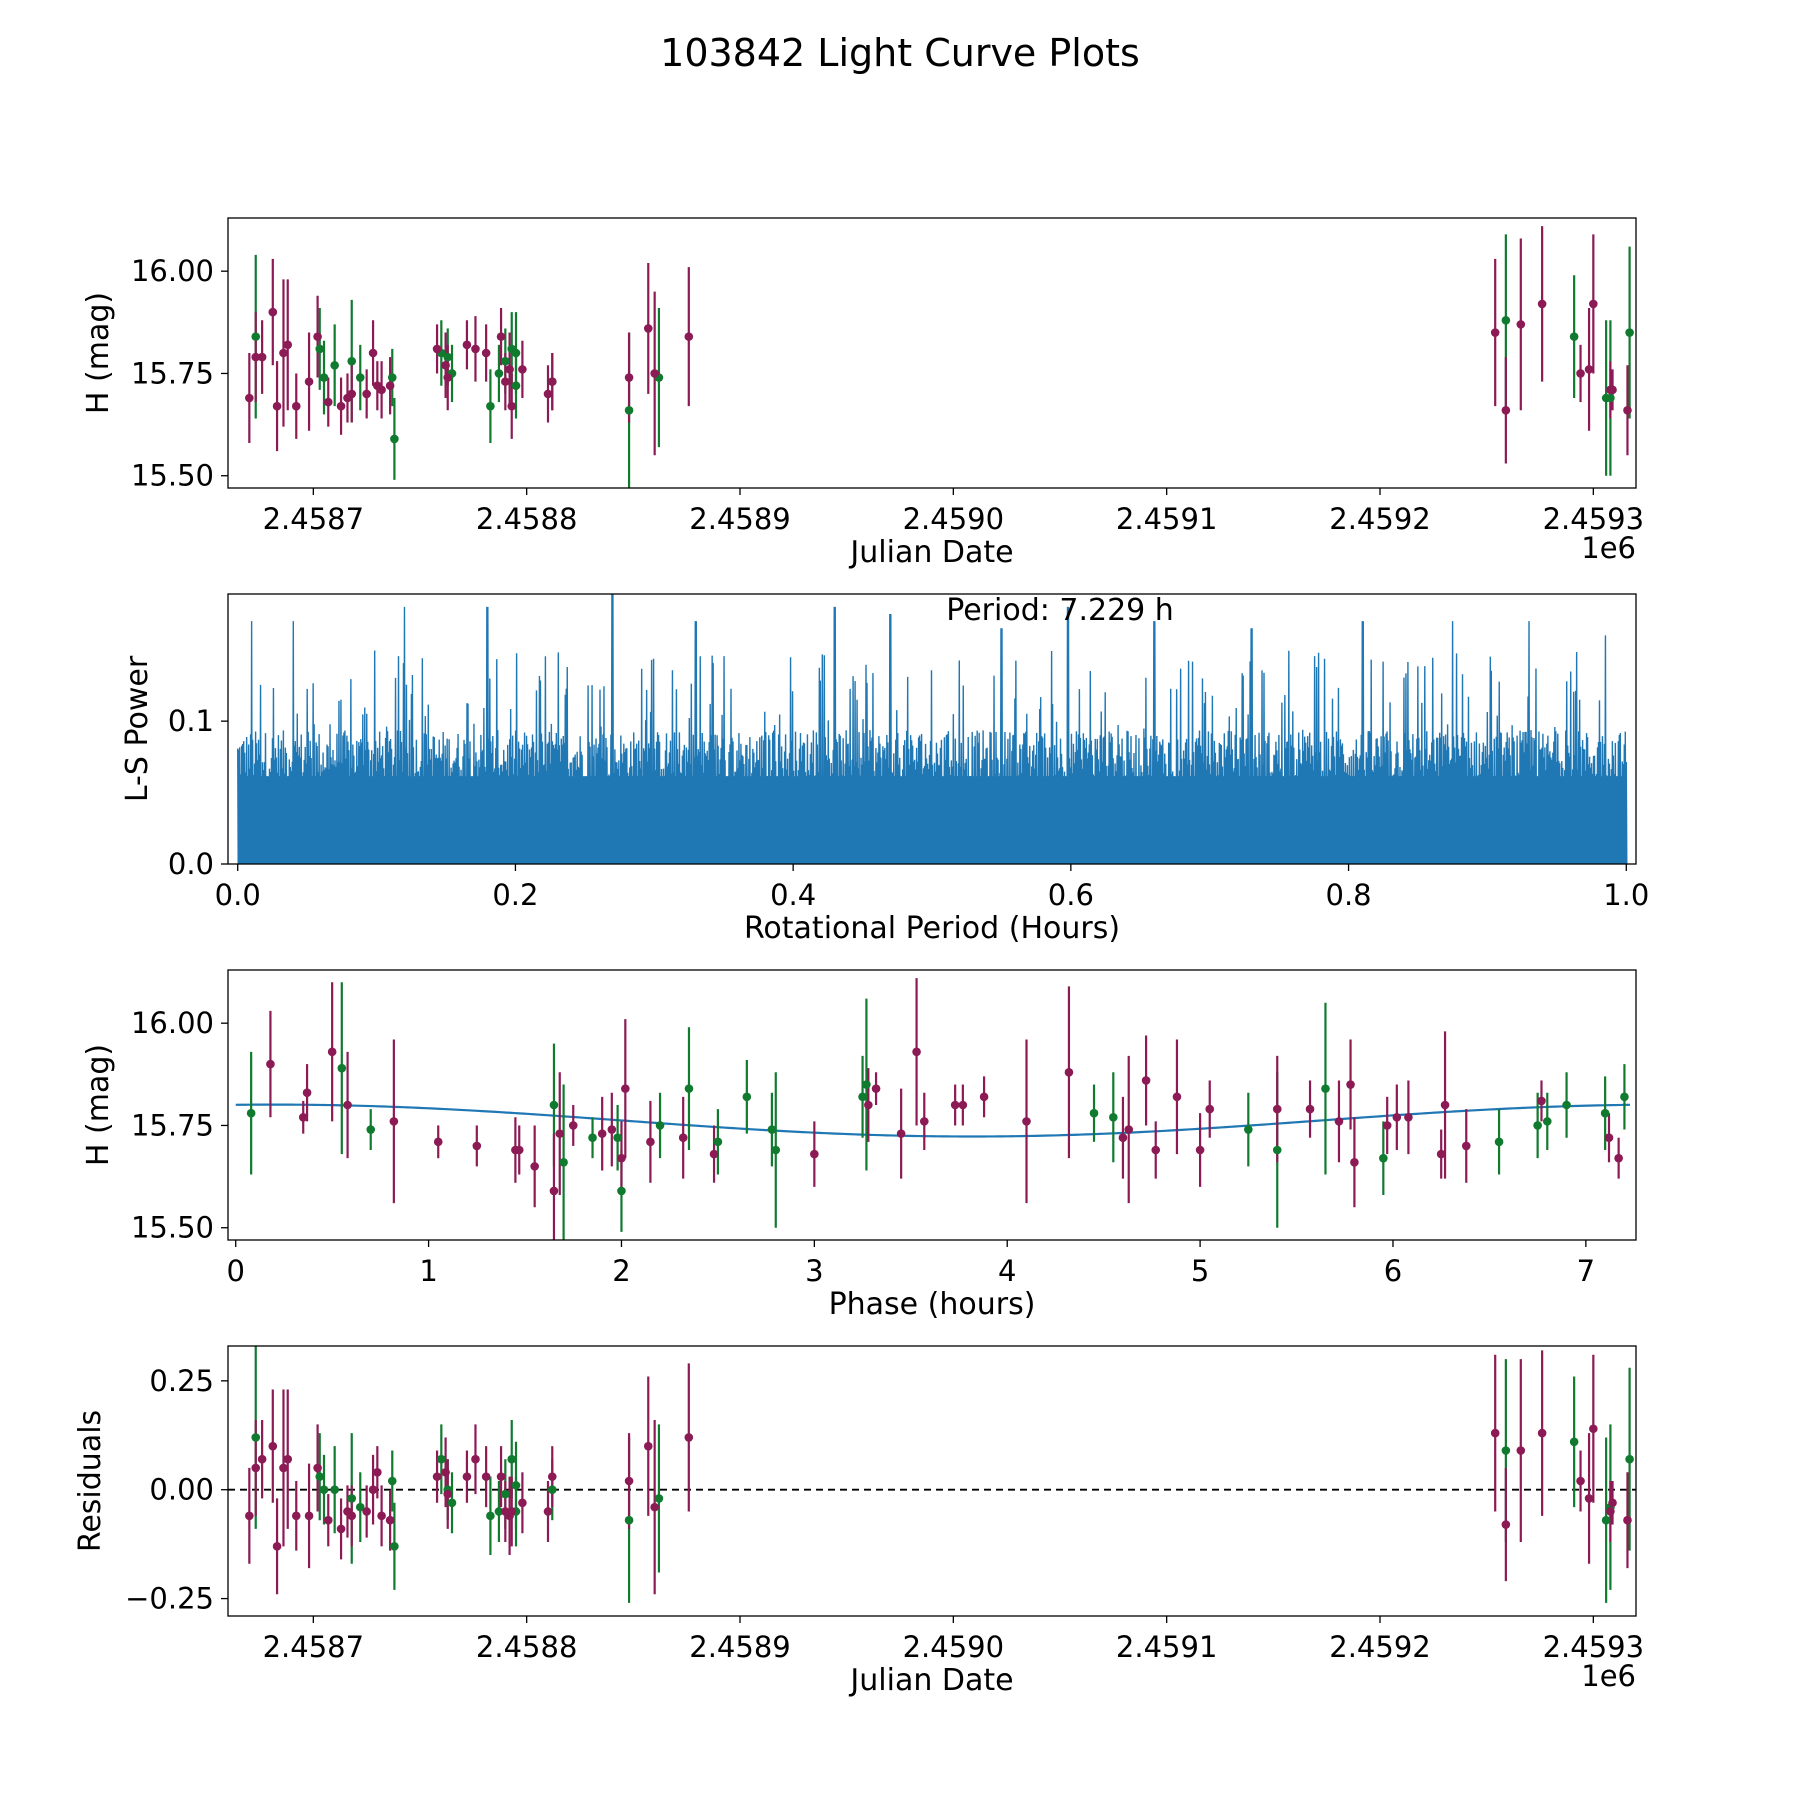  What do you see at coordinates (172, 1228) in the screenshot?
I see `phased-y-tick-label: 15.50` at bounding box center [172, 1228].